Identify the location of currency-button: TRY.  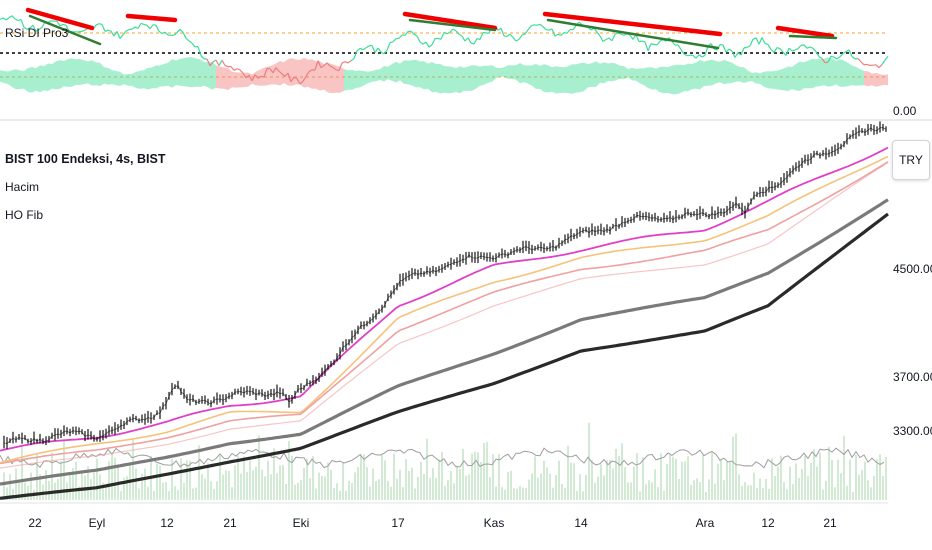
(911, 160).